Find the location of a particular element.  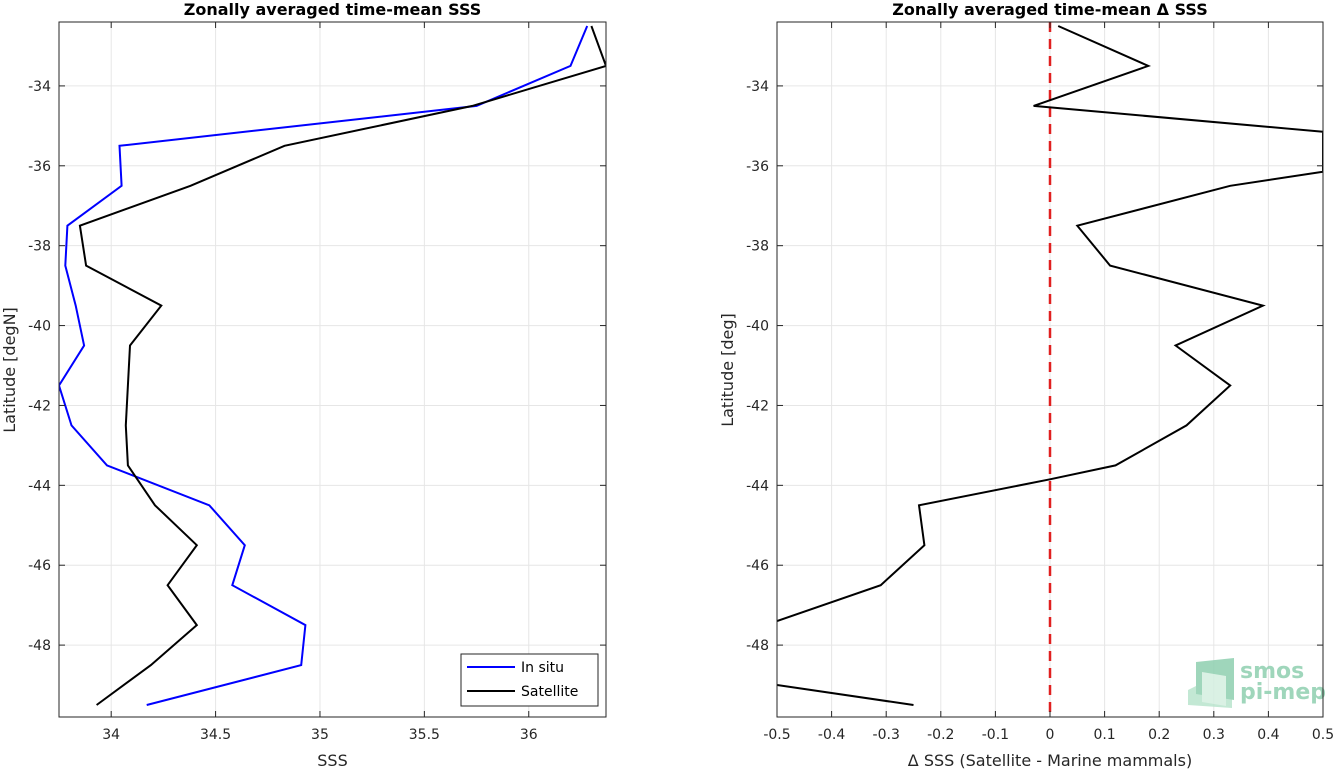

legend: In situ Satellite is located at coordinates (529, 680).